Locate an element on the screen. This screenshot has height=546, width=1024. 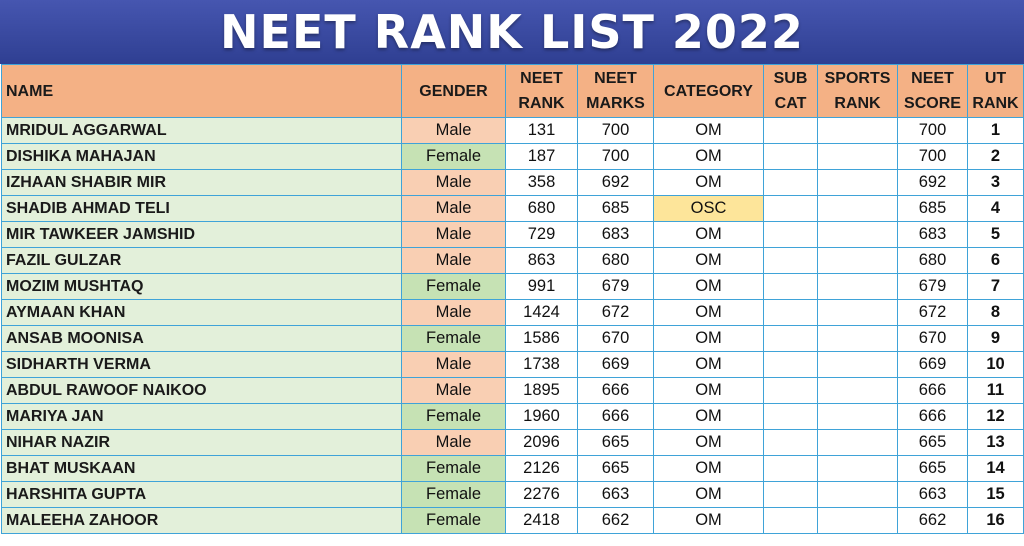
cell-name: MARIYA JAN is located at coordinates (201, 416).